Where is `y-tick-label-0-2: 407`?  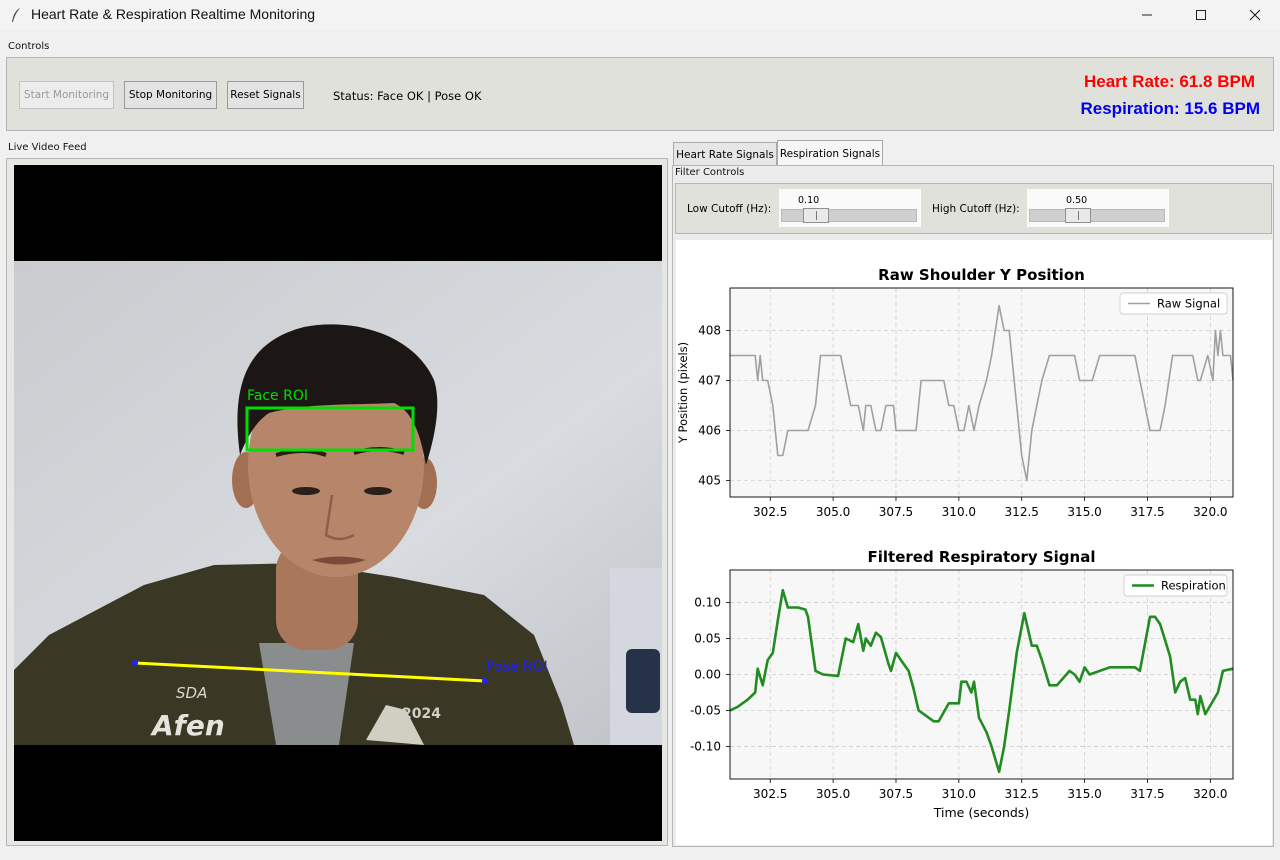
y-tick-label-0-2: 407 is located at coordinates (709, 381).